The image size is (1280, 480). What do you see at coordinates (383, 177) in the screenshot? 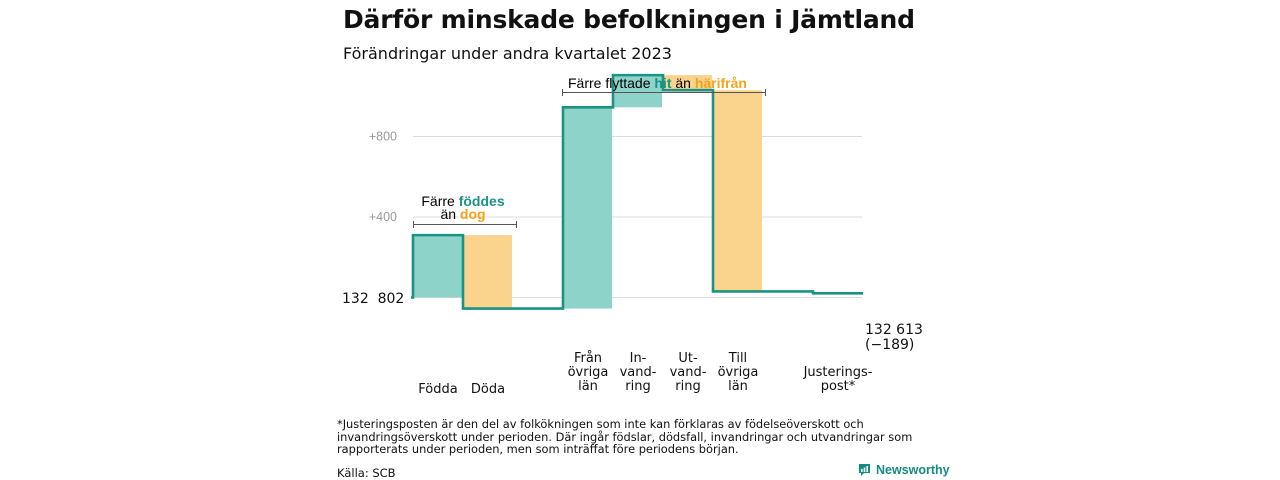
I see `y-tick-labels: +400 +800` at bounding box center [383, 177].